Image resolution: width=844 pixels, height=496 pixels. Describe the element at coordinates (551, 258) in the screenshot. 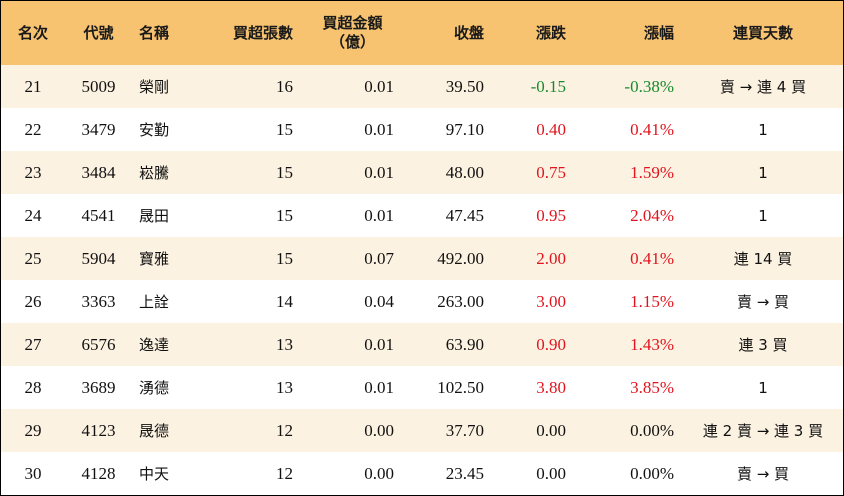

I see `cell-change: 2.00` at that location.